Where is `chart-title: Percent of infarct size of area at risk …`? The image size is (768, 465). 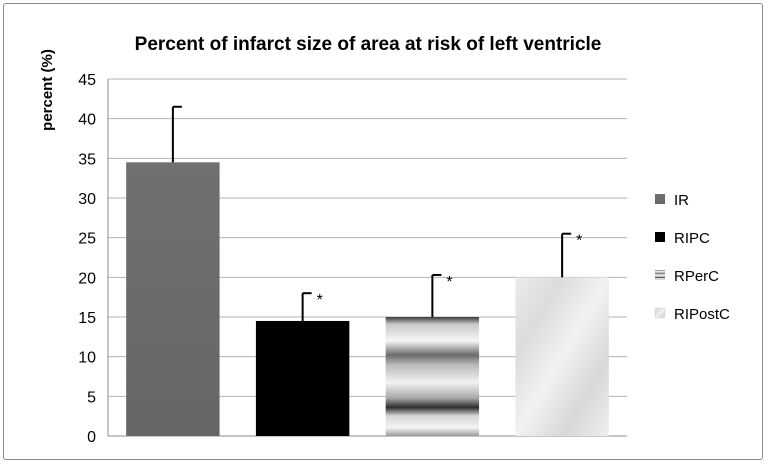 chart-title: Percent of infarct size of area at risk … is located at coordinates (368, 44).